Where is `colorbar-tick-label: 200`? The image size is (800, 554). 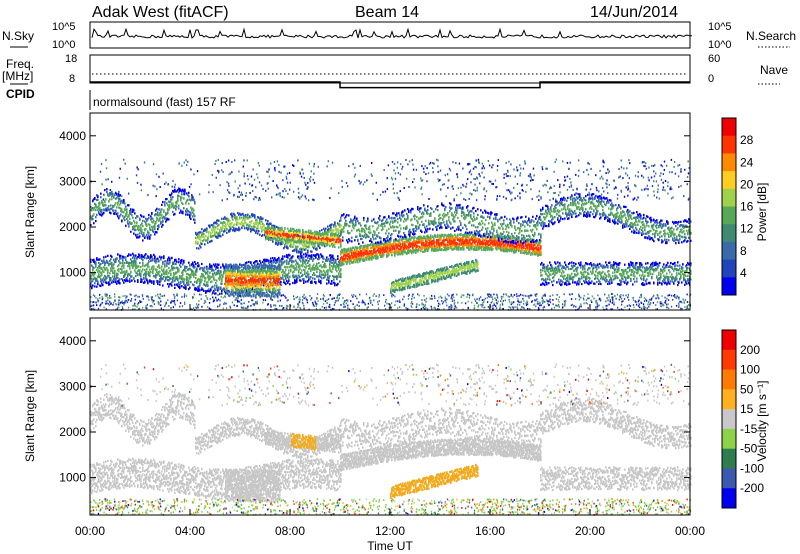 colorbar-tick-label: 200 is located at coordinates (750, 350).